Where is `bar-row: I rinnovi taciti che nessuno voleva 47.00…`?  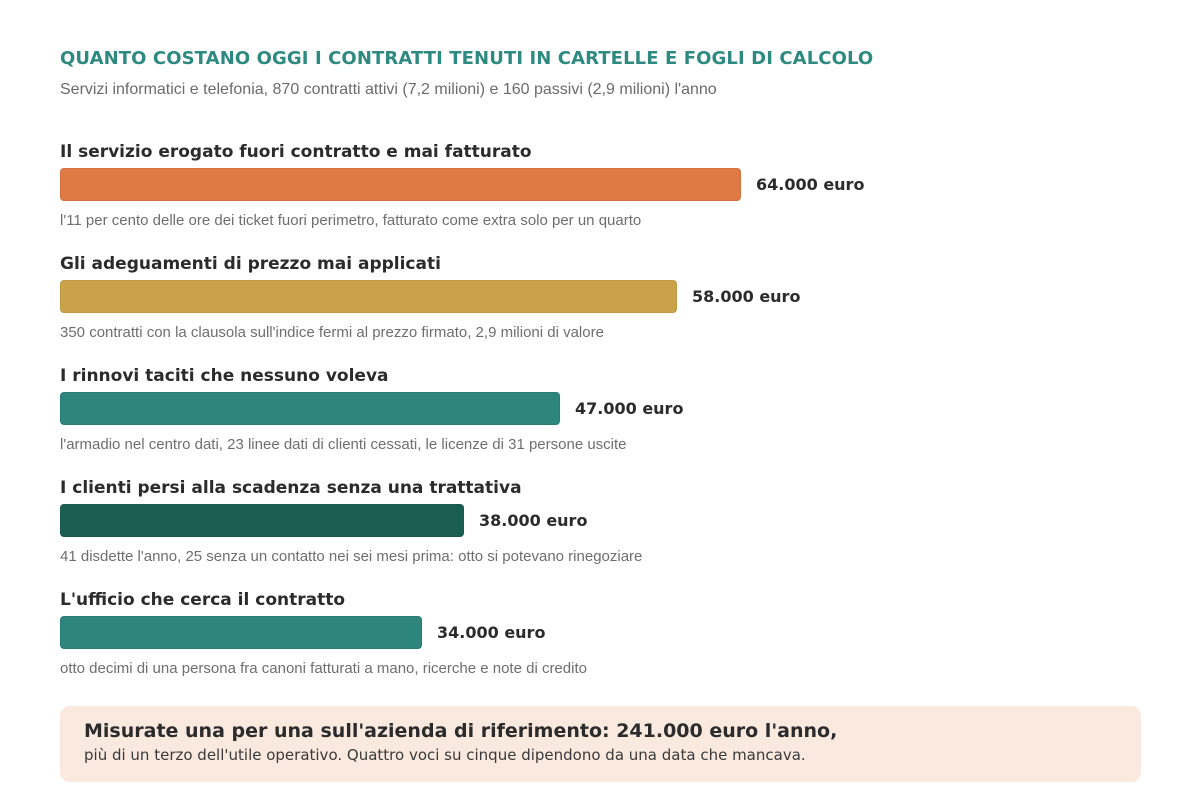
bar-row: I rinnovi taciti che nessuno voleva 47.00… is located at coordinates (600, 422).